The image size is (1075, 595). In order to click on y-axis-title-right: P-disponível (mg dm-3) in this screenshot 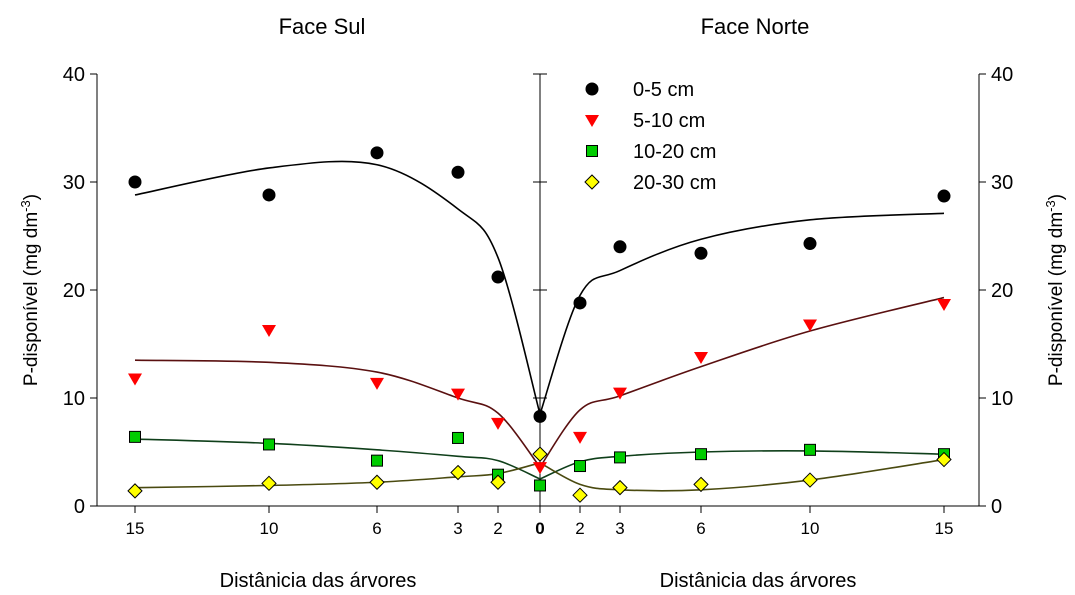, I will do `click(1055, 290)`.